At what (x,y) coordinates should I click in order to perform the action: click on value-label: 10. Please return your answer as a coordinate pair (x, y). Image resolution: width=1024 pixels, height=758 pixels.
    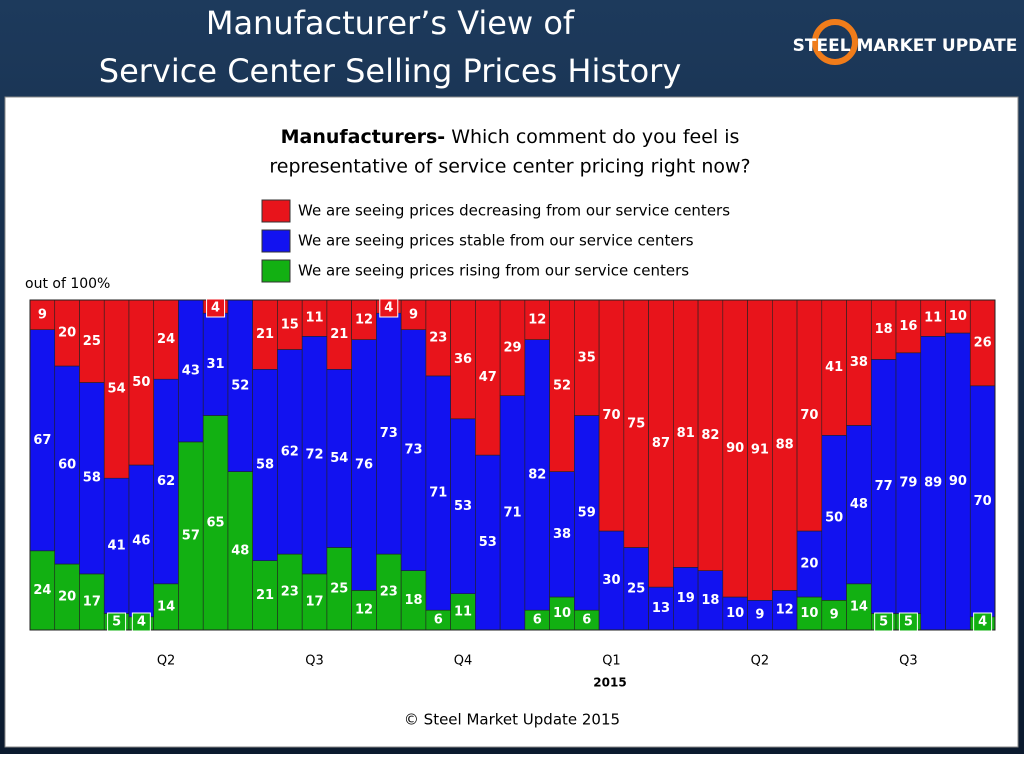
    Looking at the image, I should click on (562, 613).